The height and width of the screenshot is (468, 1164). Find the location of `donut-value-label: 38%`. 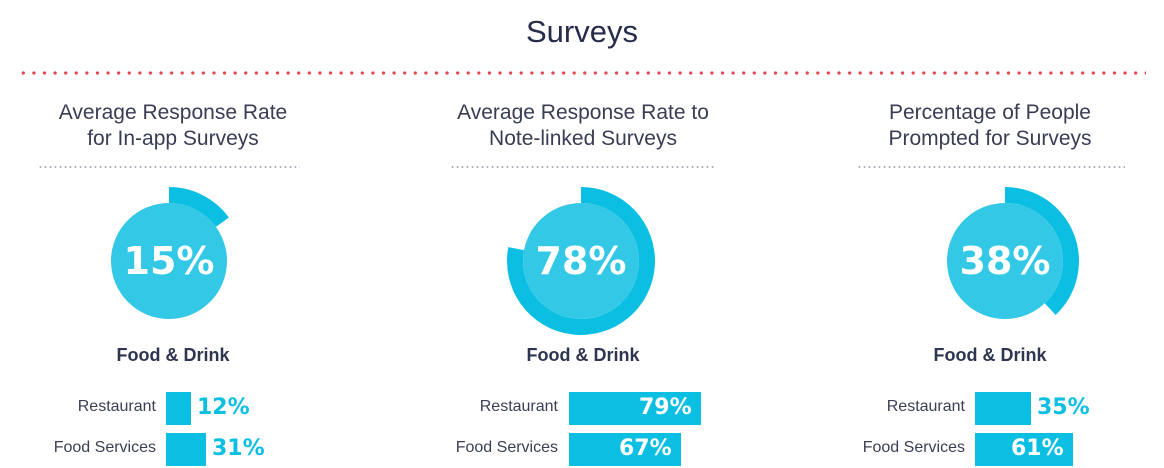

donut-value-label: 38% is located at coordinates (1005, 261).